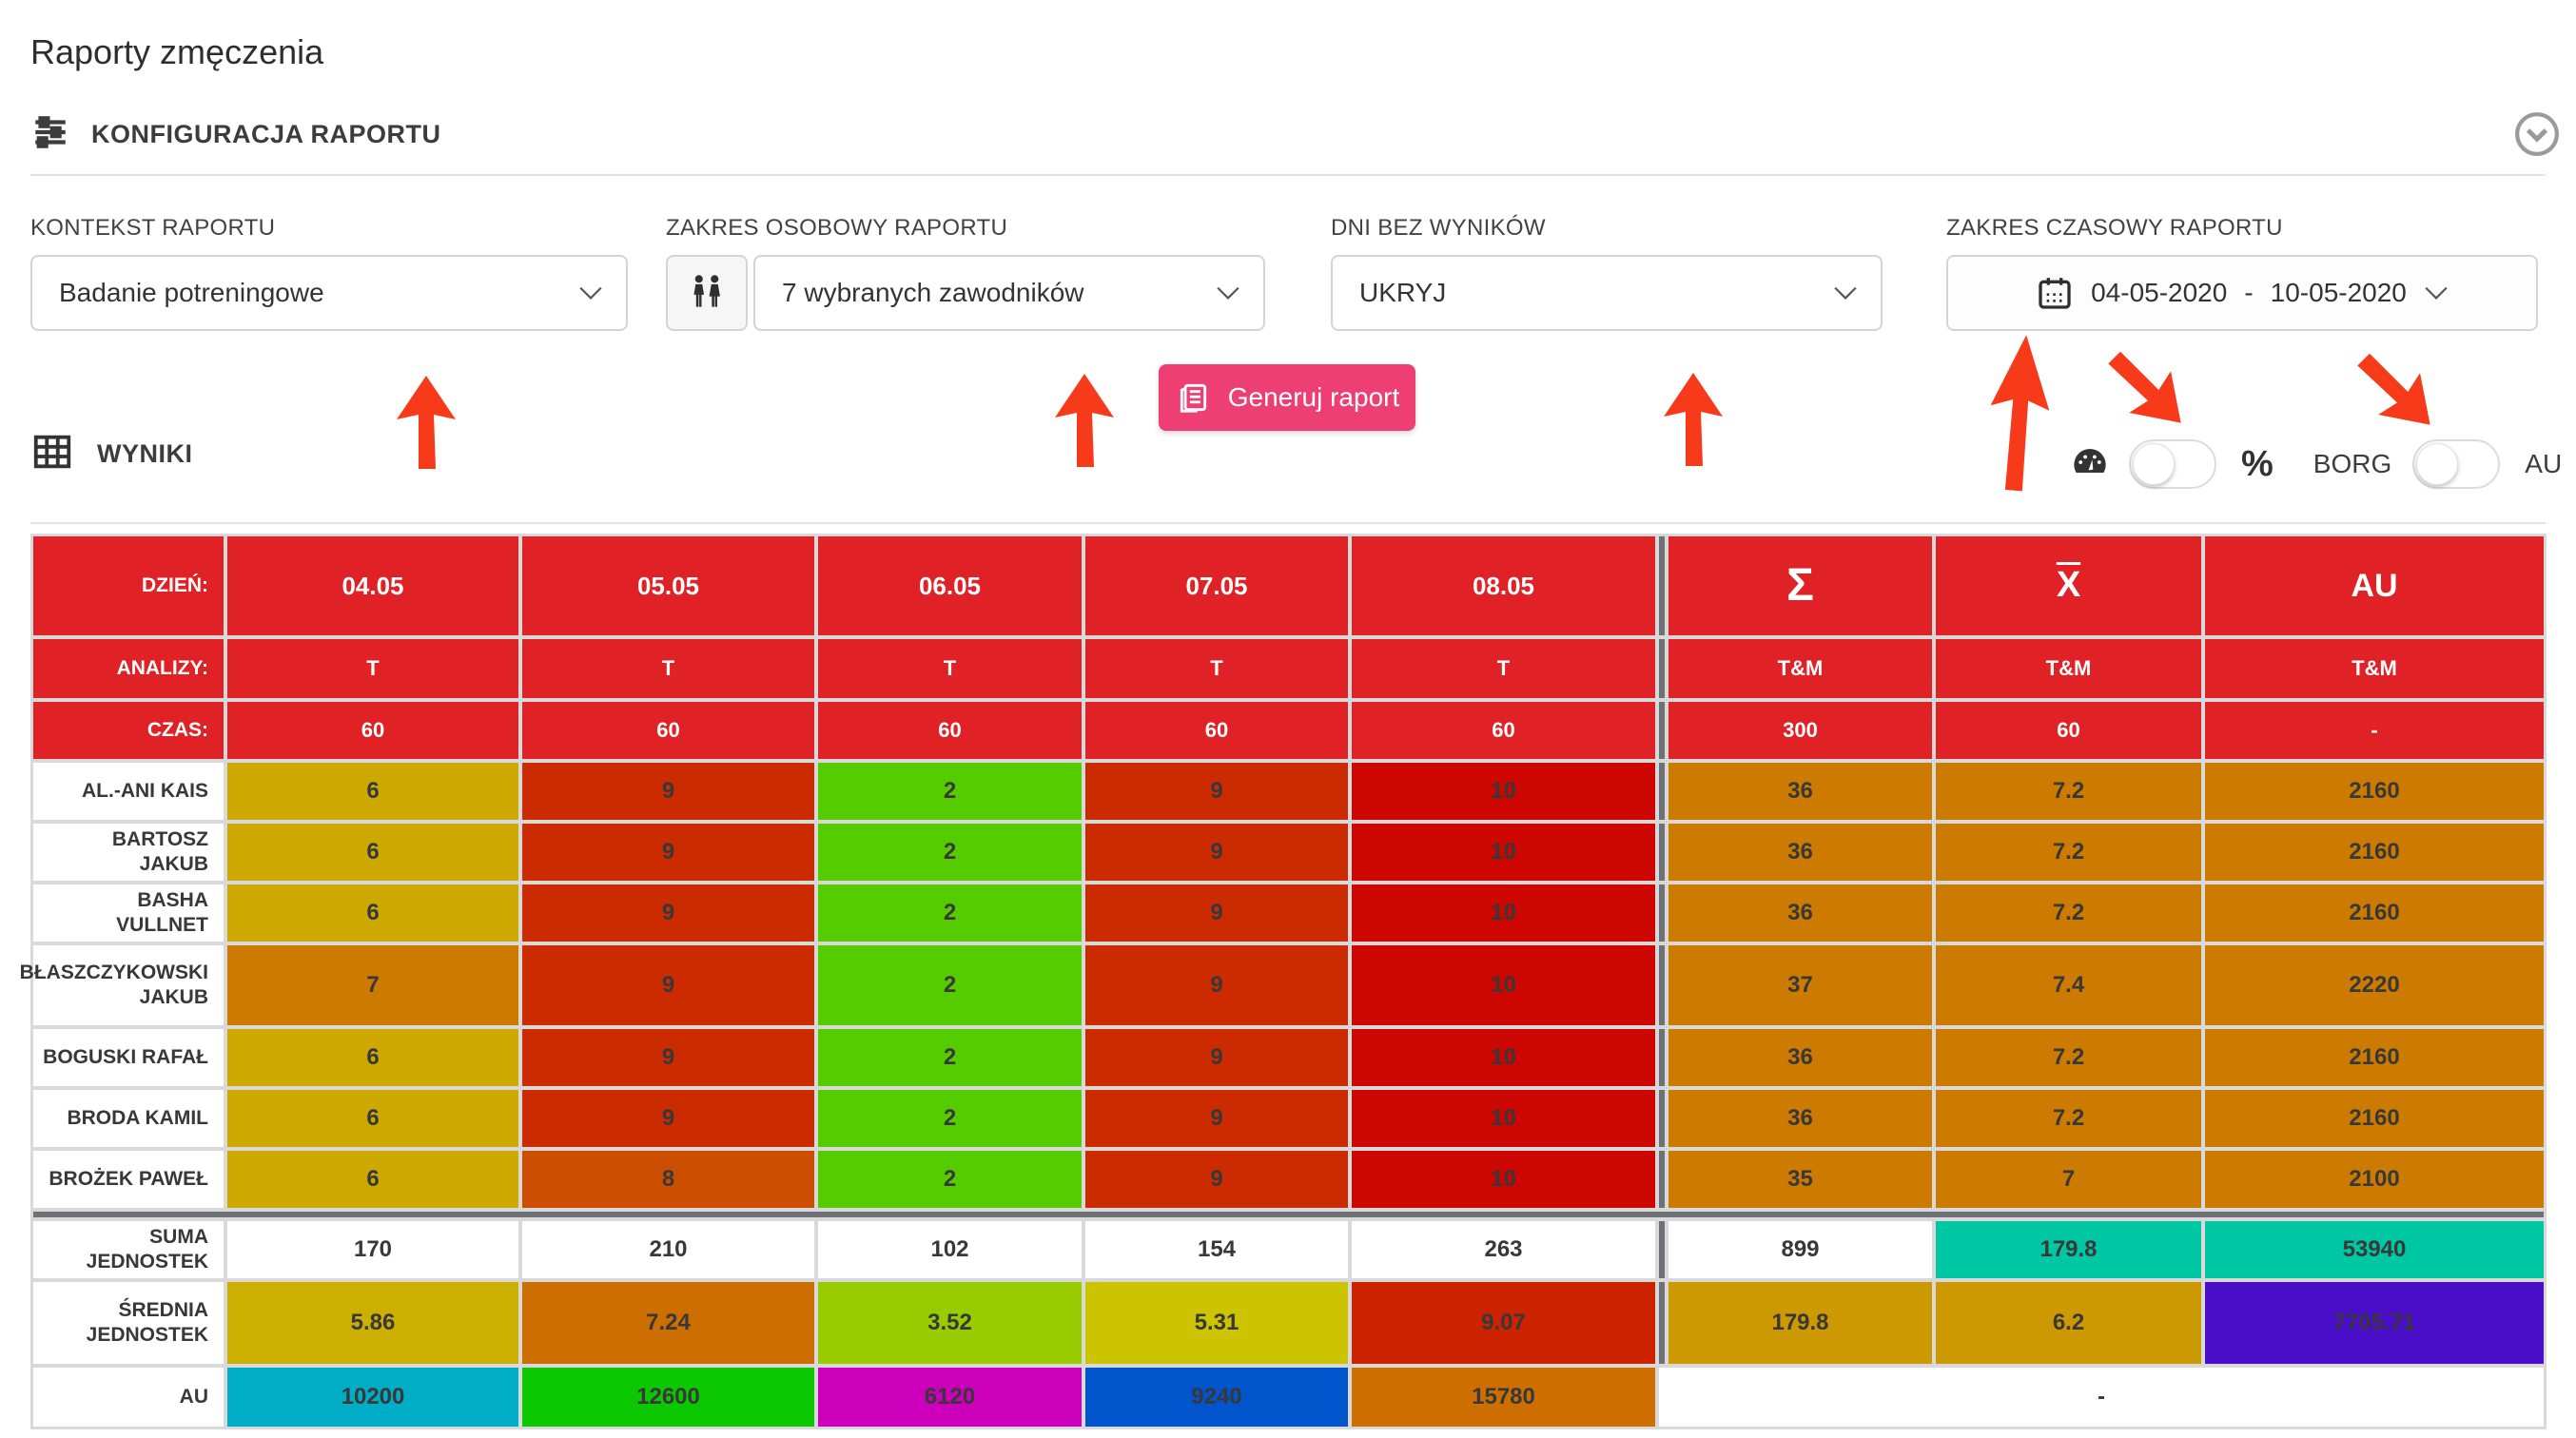 Image resolution: width=2576 pixels, height=1438 pixels. Describe the element at coordinates (1503, 585) in the screenshot. I see `day-header-cell: 08.05` at that location.